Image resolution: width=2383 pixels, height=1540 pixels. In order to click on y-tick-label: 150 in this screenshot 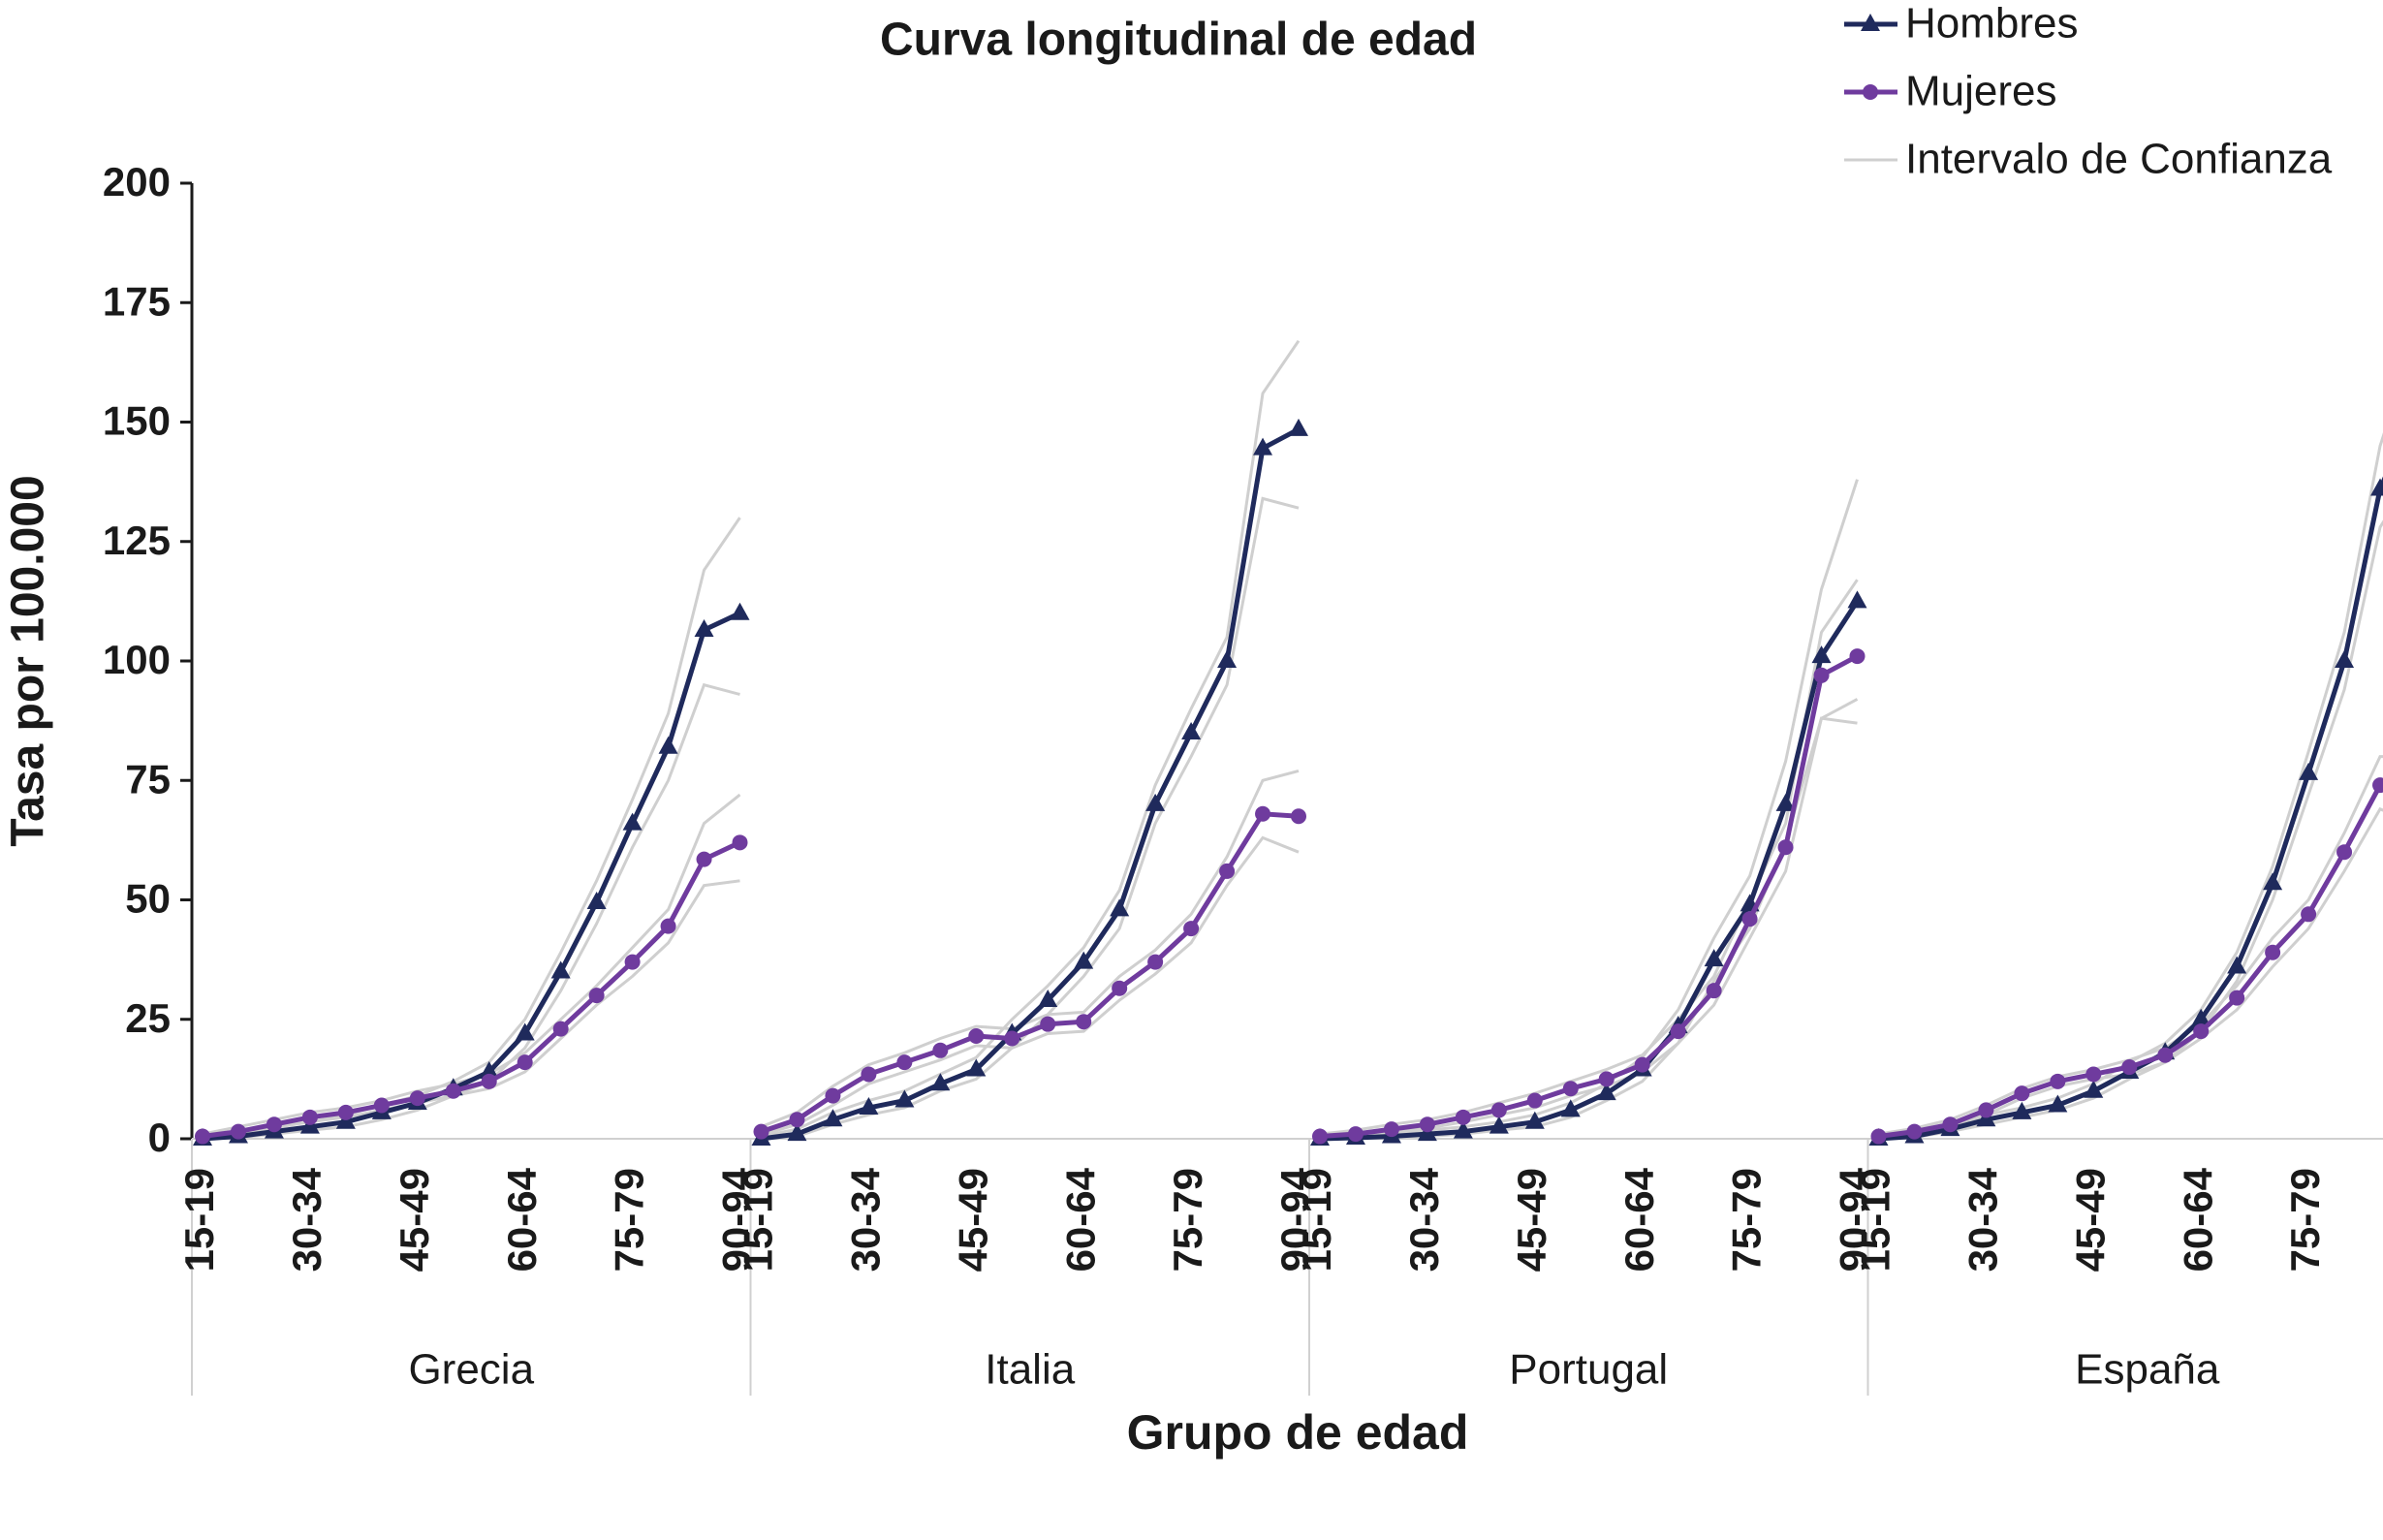, I will do `click(137, 421)`.